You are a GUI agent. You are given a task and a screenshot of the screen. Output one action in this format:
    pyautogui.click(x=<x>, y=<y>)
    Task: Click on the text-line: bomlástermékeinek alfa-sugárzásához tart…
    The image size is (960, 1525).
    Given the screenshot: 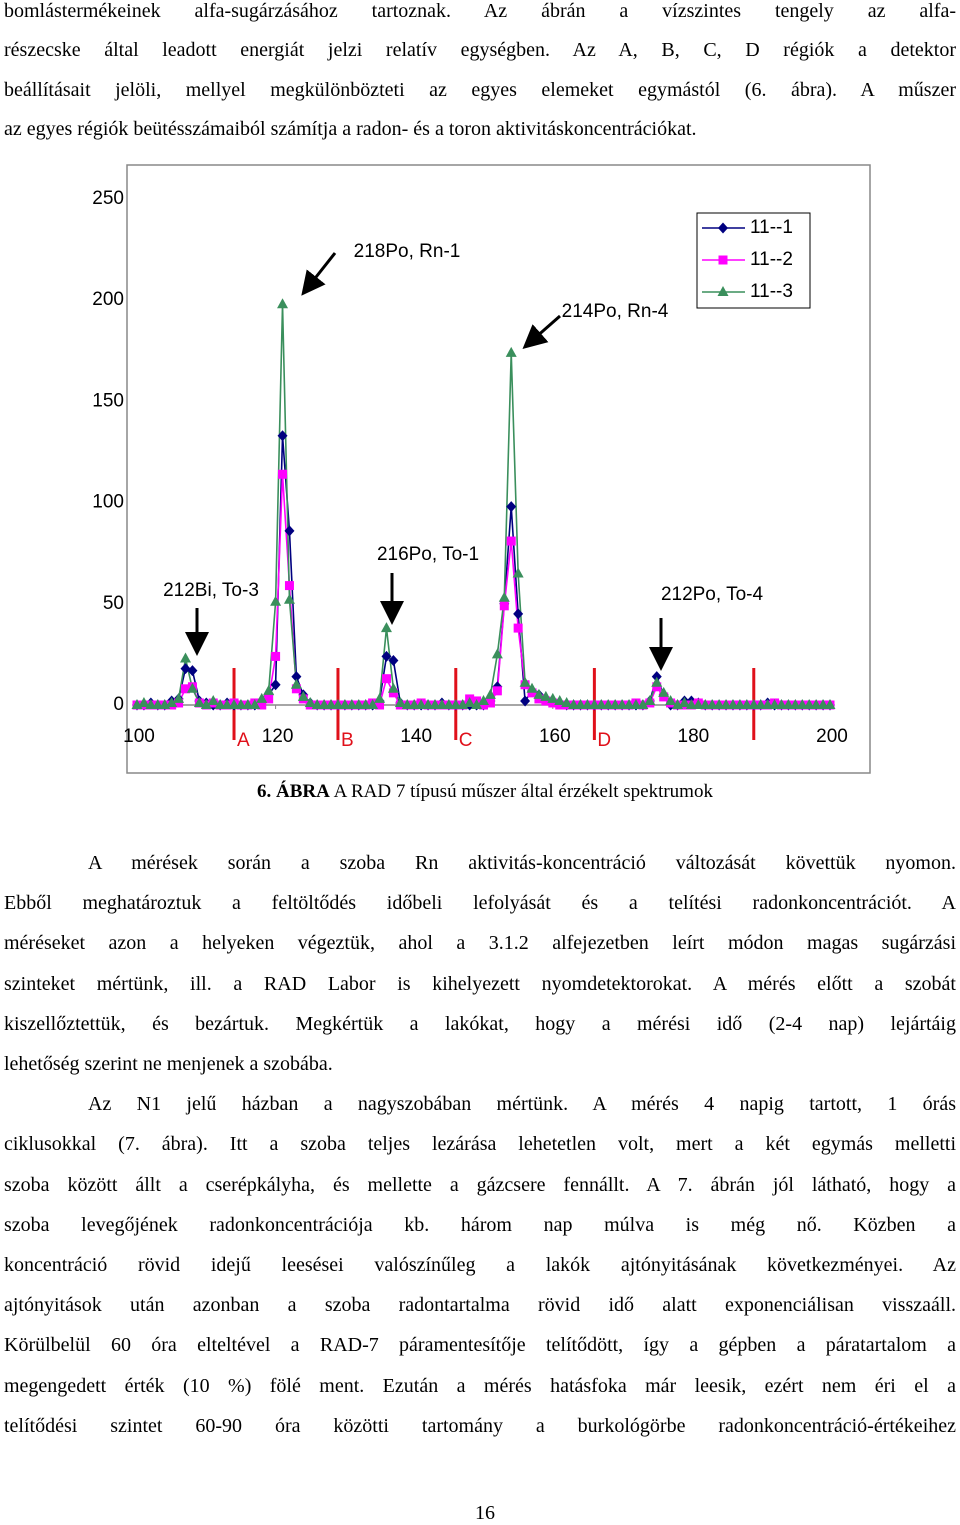 What is the action you would take?
    pyautogui.click(x=480, y=11)
    